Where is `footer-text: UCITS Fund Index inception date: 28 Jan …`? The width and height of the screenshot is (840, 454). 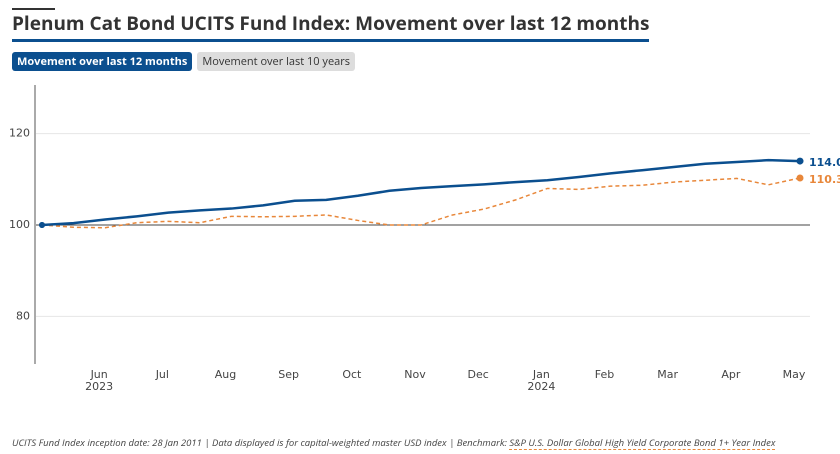
footer-text: UCITS Fund Index inception date: 28 Jan … is located at coordinates (261, 442).